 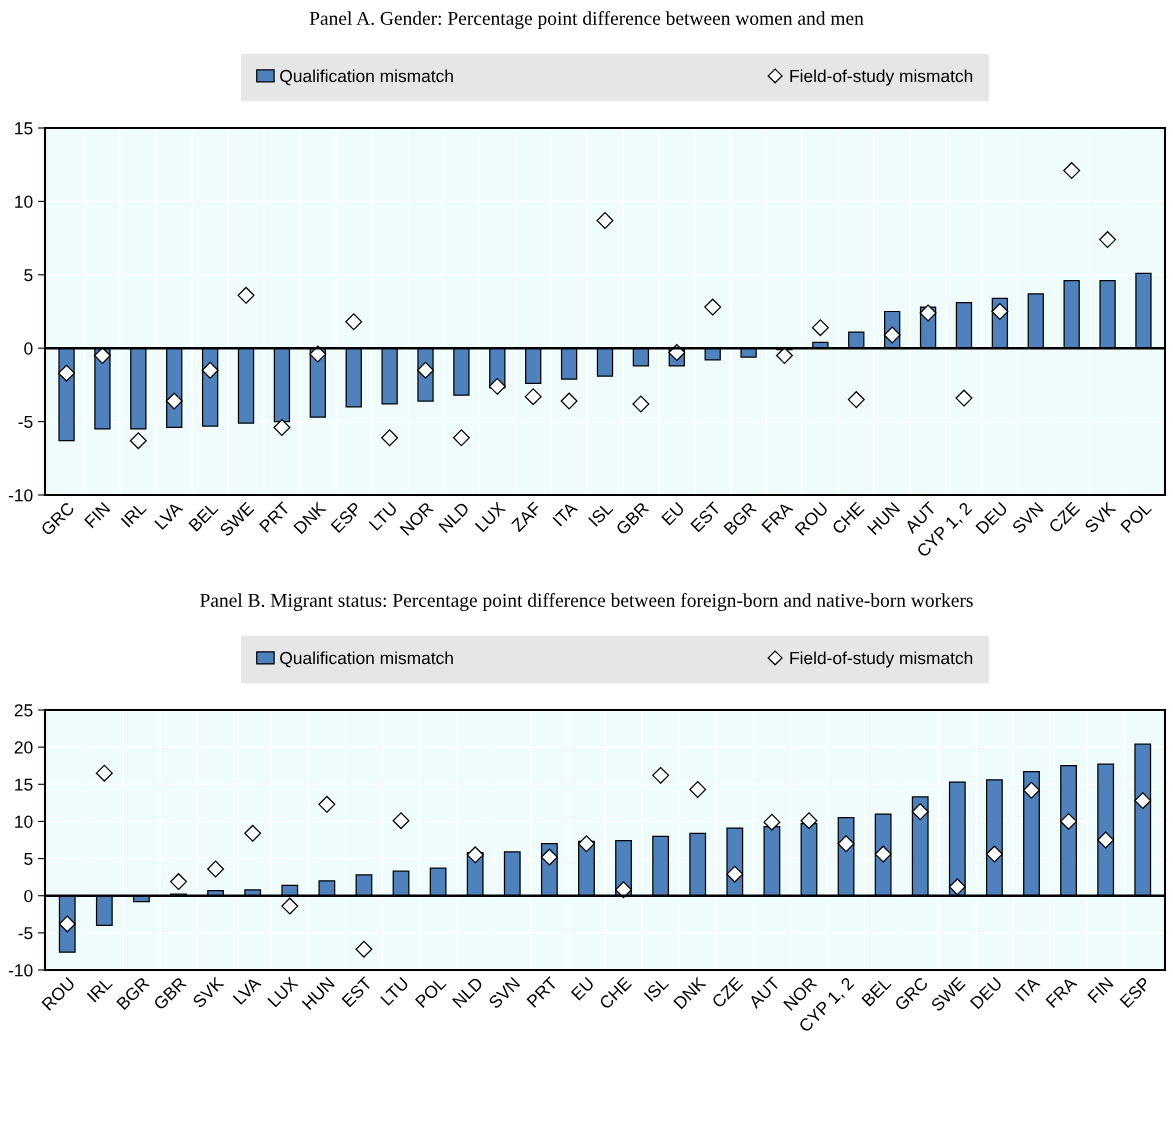 What do you see at coordinates (586, 20) in the screenshot?
I see `chart-title: Panel A. Gender: Percentage point difference between women and men` at bounding box center [586, 20].